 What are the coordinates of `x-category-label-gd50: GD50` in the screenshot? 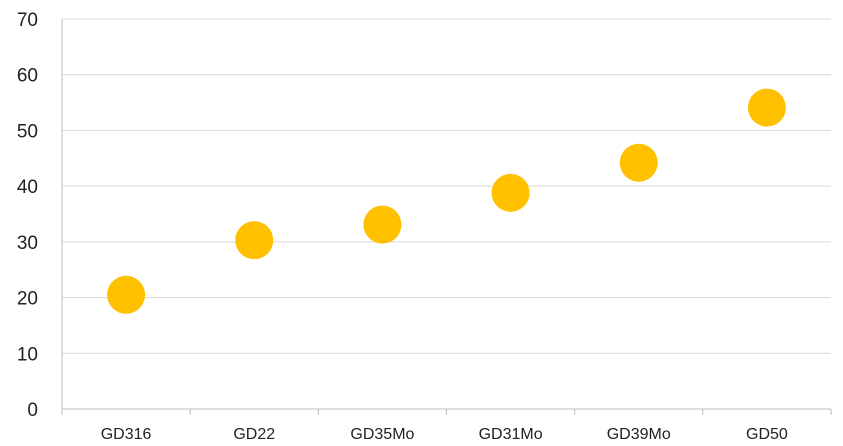 It's located at (767, 434).